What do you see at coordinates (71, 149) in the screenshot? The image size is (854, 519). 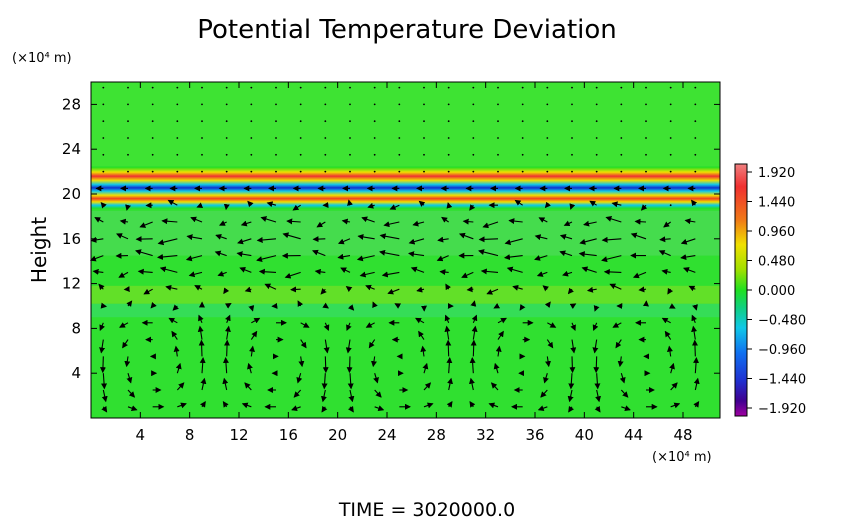 I see `y-tick-label: 24` at bounding box center [71, 149].